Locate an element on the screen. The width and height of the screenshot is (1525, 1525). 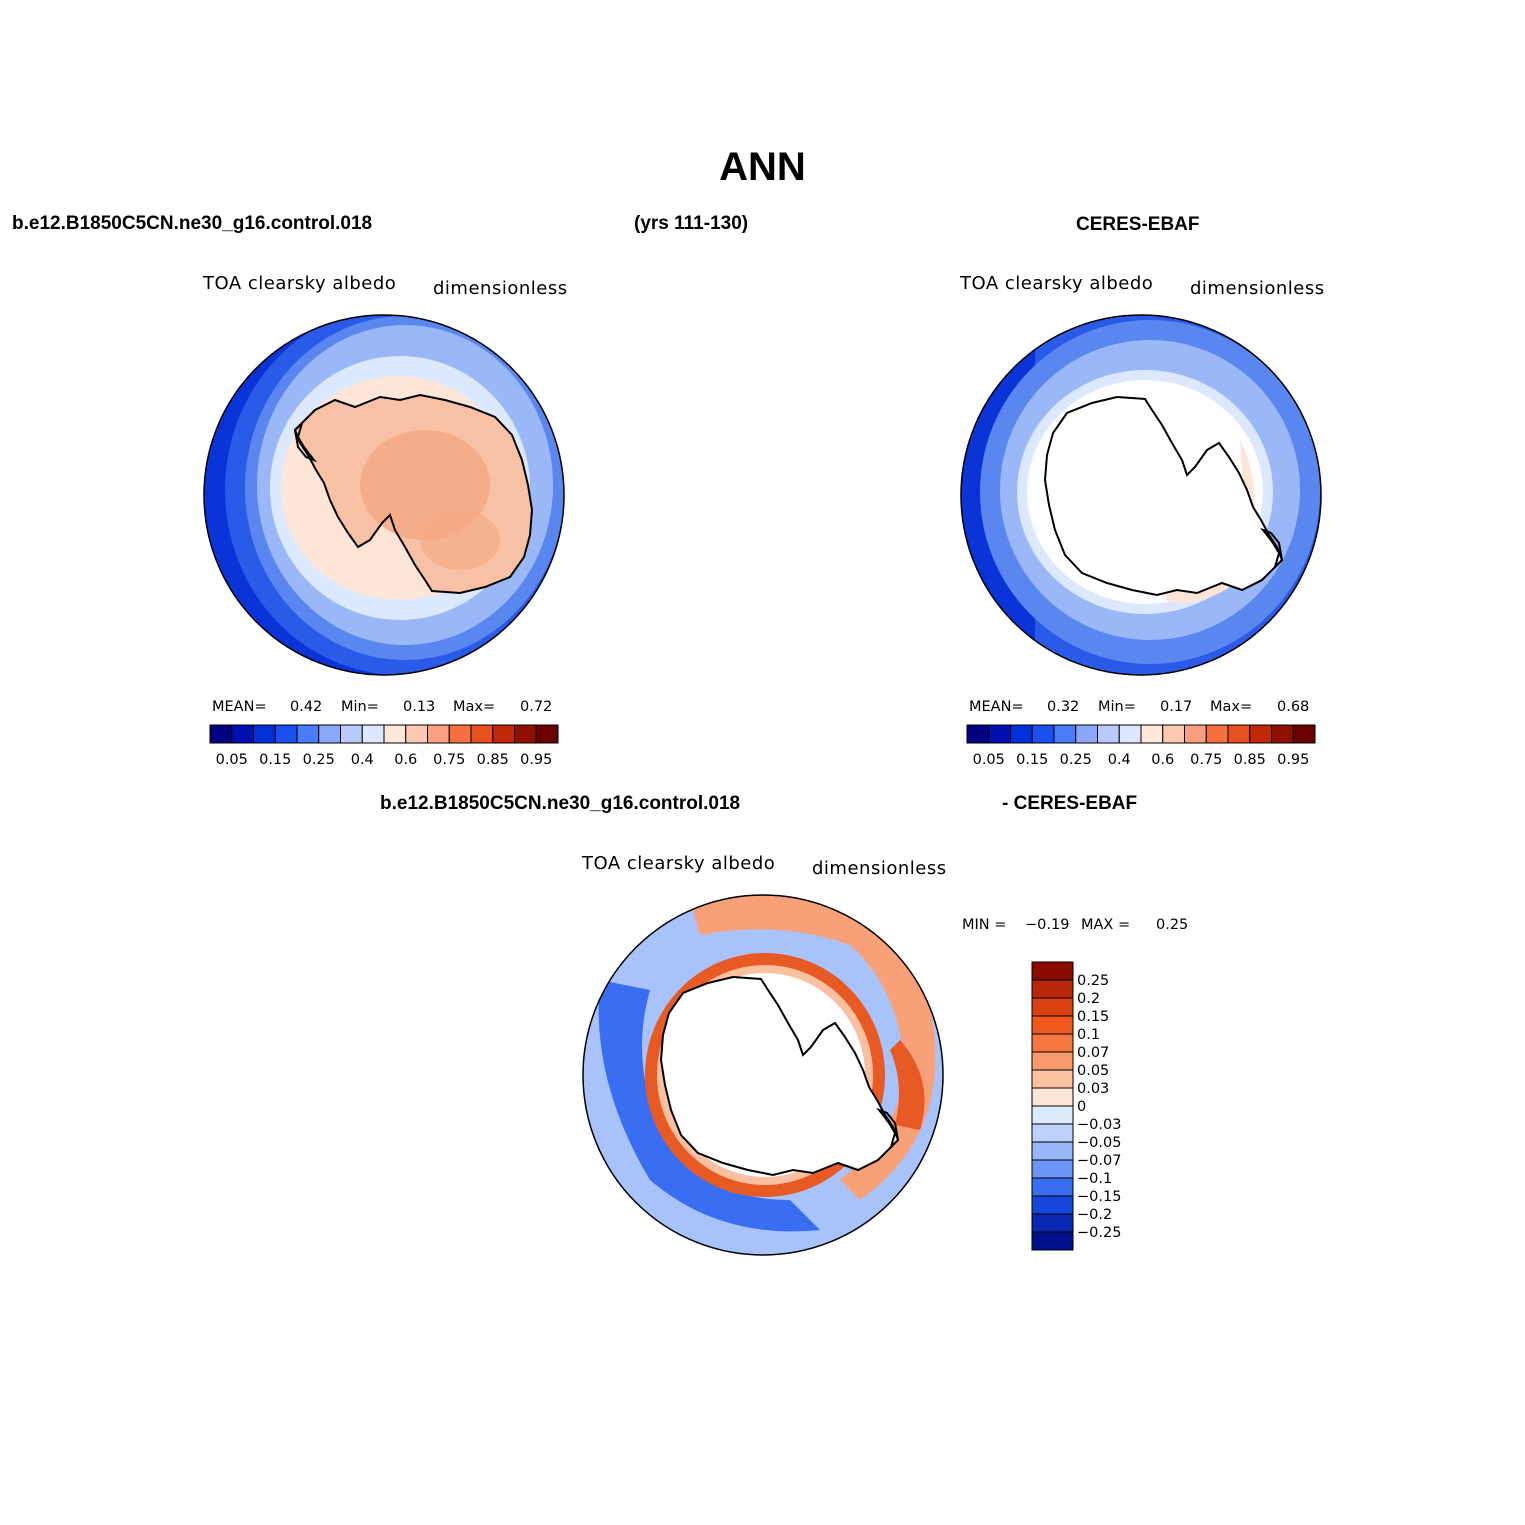
obs-mean-value: 0.32 is located at coordinates (1063, 707).